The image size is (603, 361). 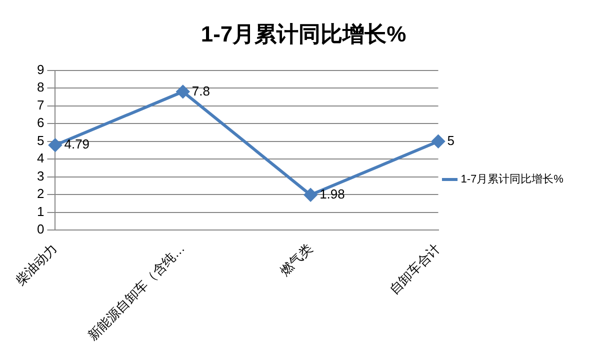 What do you see at coordinates (332, 194) in the screenshot?
I see `data-label: 1.98` at bounding box center [332, 194].